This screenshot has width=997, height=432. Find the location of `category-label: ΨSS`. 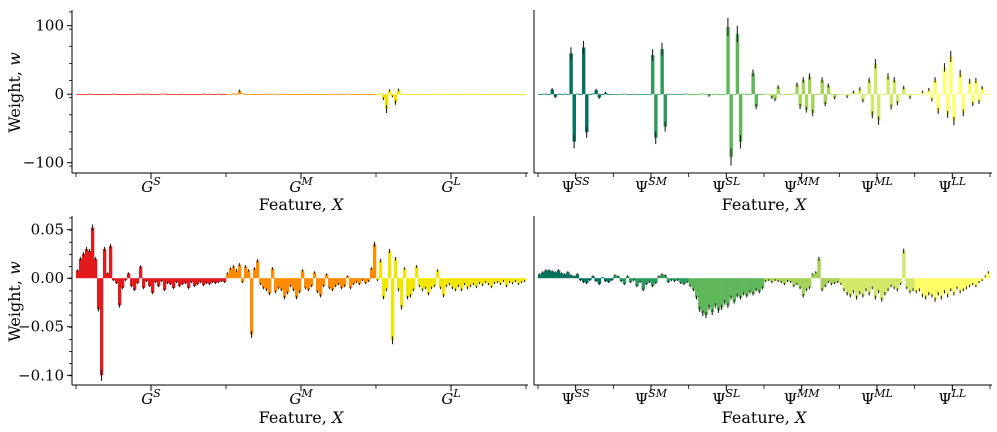

category-label: ΨSS is located at coordinates (576, 397).